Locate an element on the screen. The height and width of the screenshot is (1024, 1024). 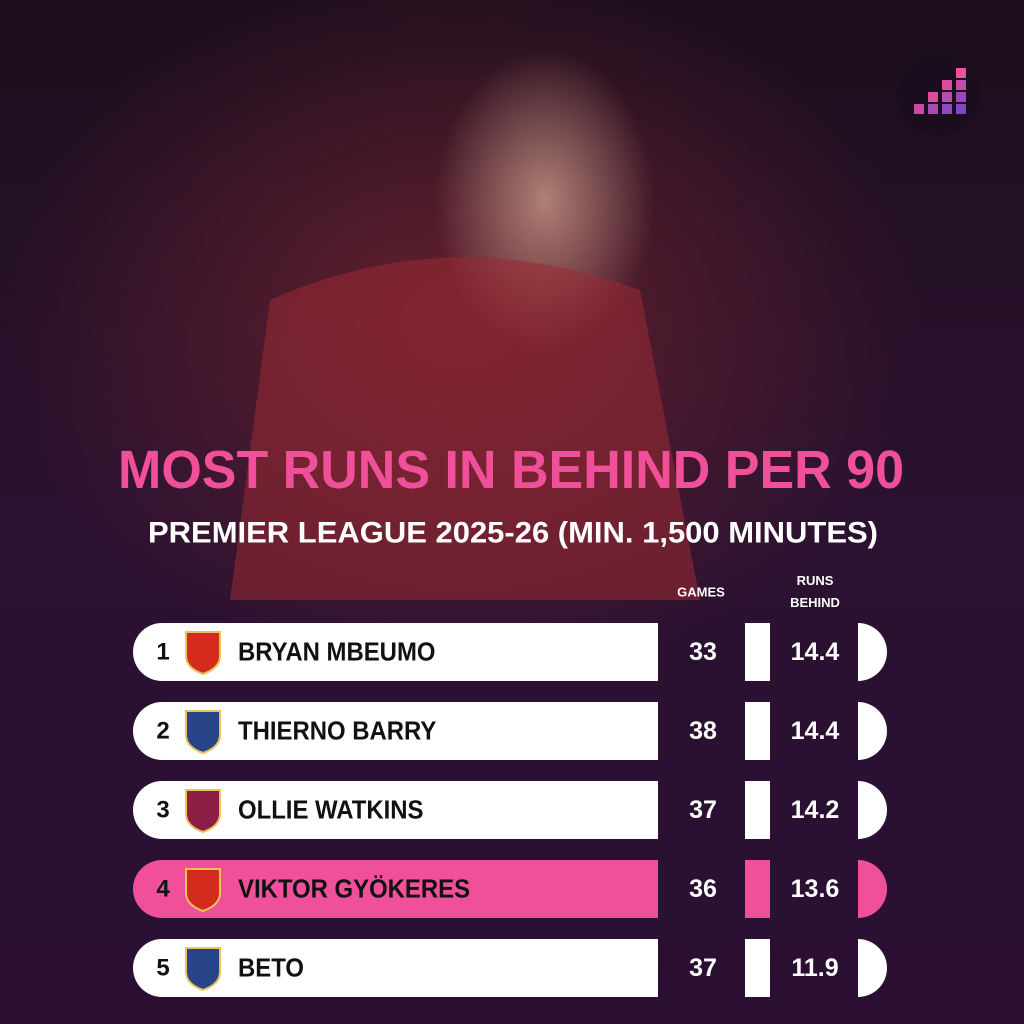
title: MOST RUNS IN BEHIND PER 90 is located at coordinates (511, 470).